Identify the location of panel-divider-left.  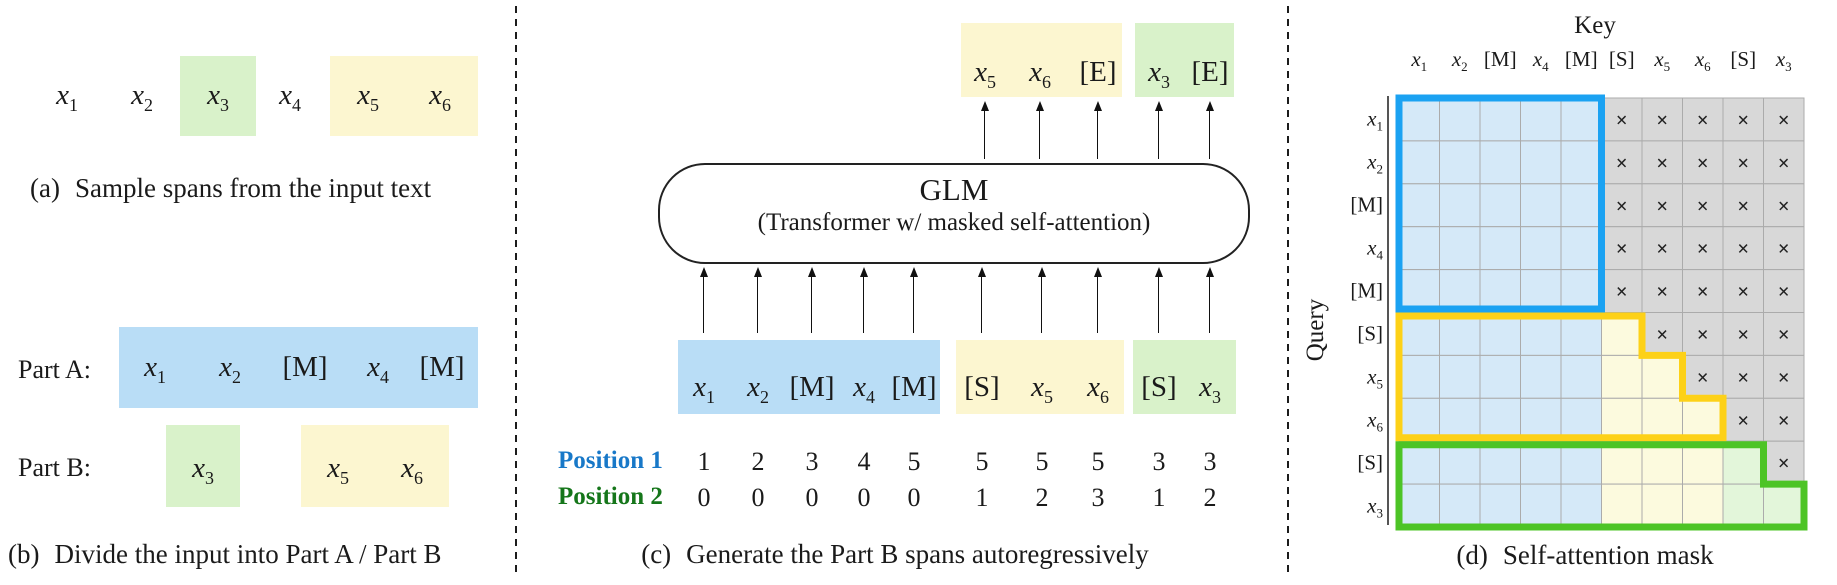
(516, 292).